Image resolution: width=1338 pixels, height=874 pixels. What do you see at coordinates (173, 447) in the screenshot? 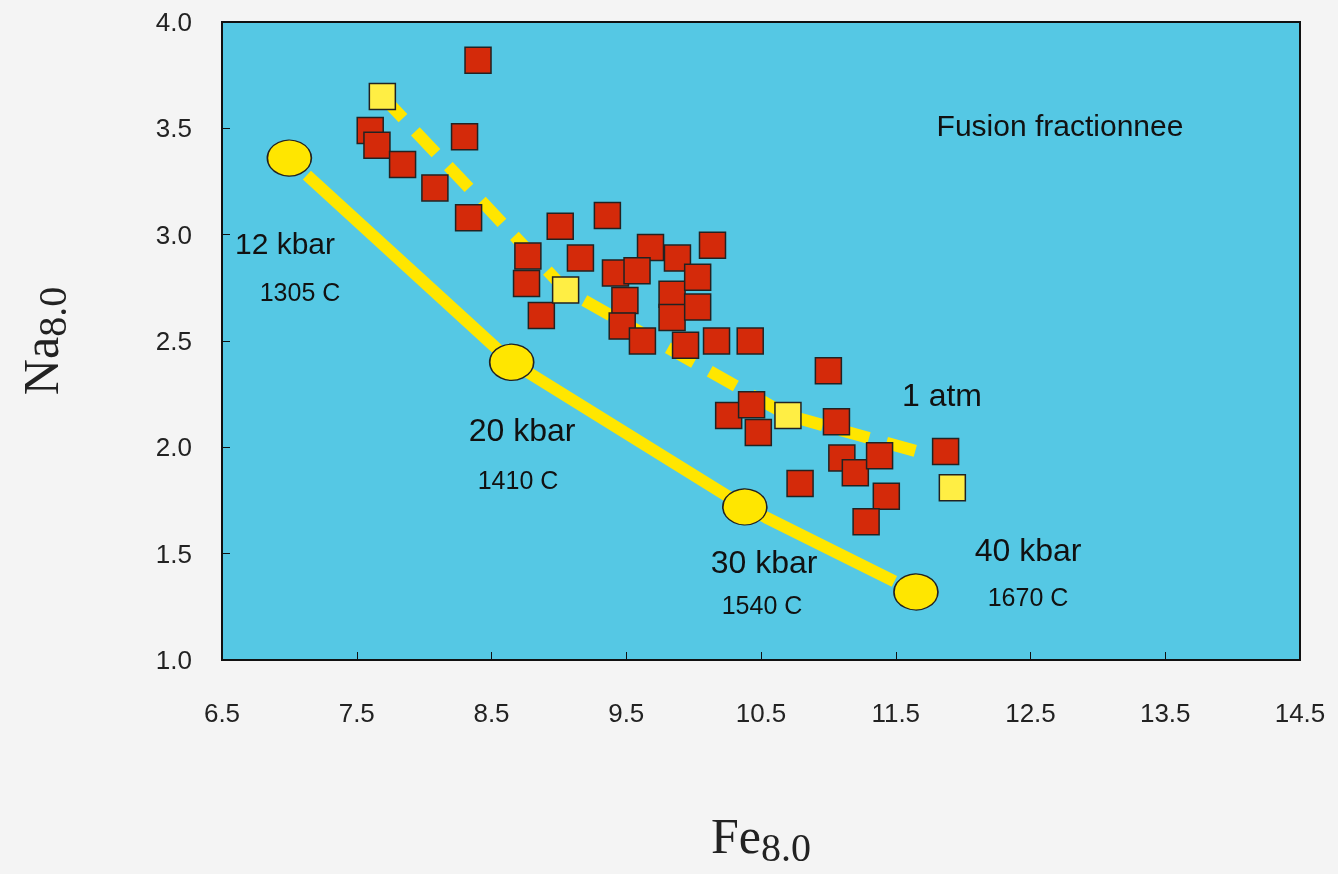
I see `y-tick-label: 2.0` at bounding box center [173, 447].